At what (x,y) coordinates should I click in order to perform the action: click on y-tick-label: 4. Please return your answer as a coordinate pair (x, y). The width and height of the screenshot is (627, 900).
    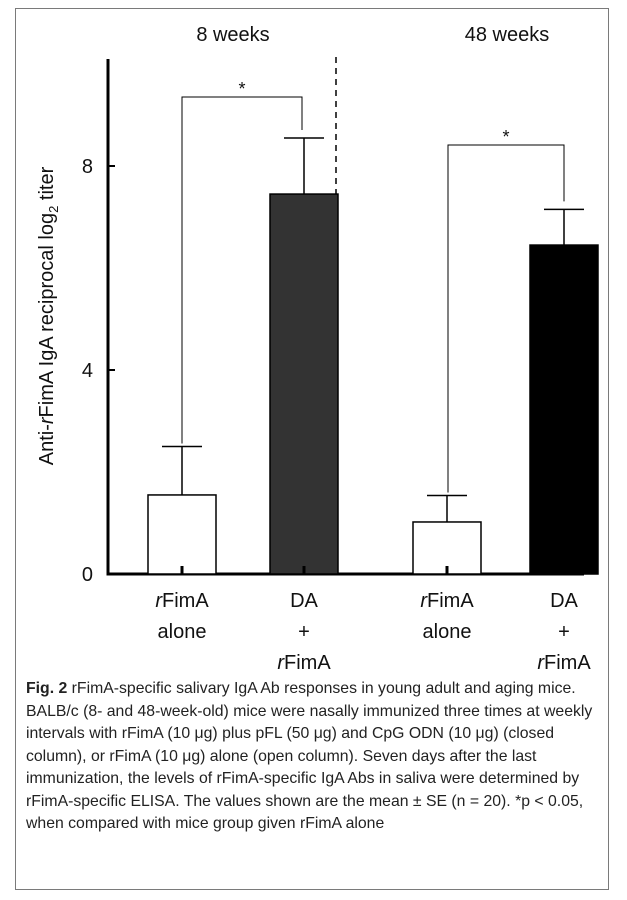
    Looking at the image, I should click on (87, 371).